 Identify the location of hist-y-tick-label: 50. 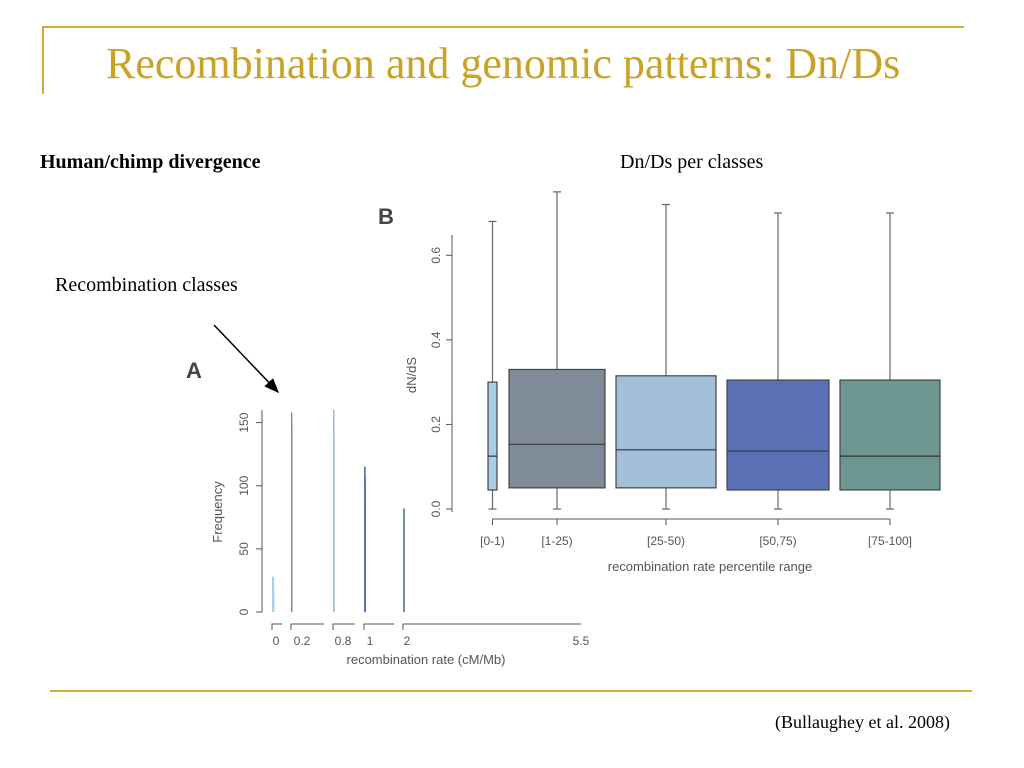
(244, 549).